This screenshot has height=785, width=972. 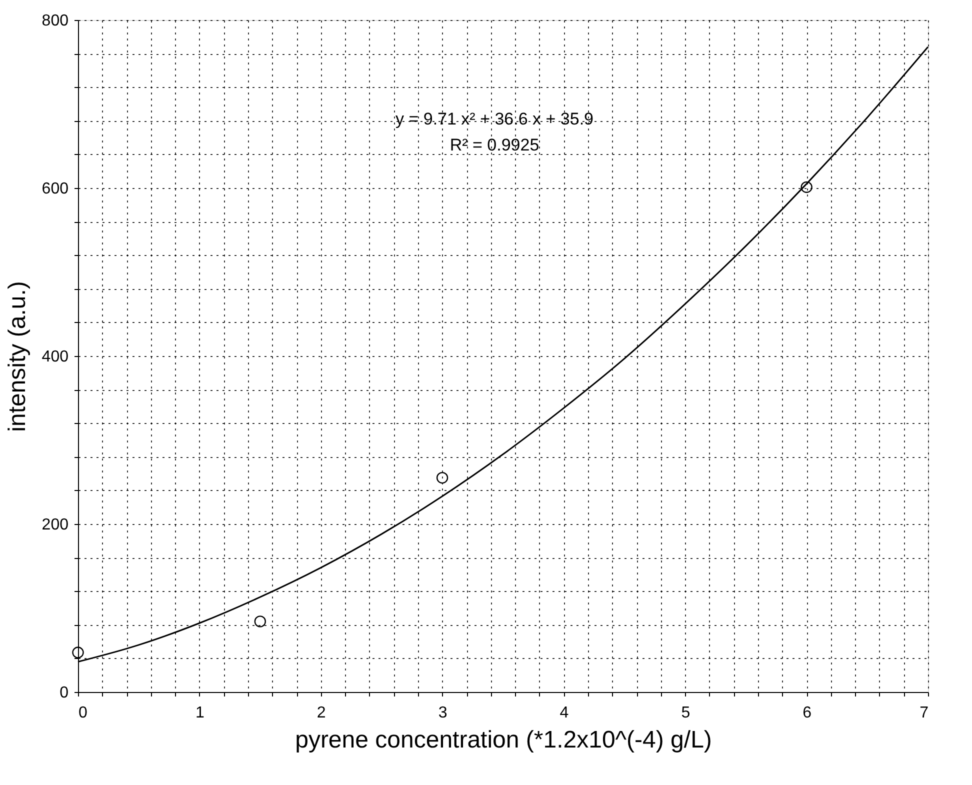 What do you see at coordinates (55, 21) in the screenshot?
I see `y-tick-label: 800` at bounding box center [55, 21].